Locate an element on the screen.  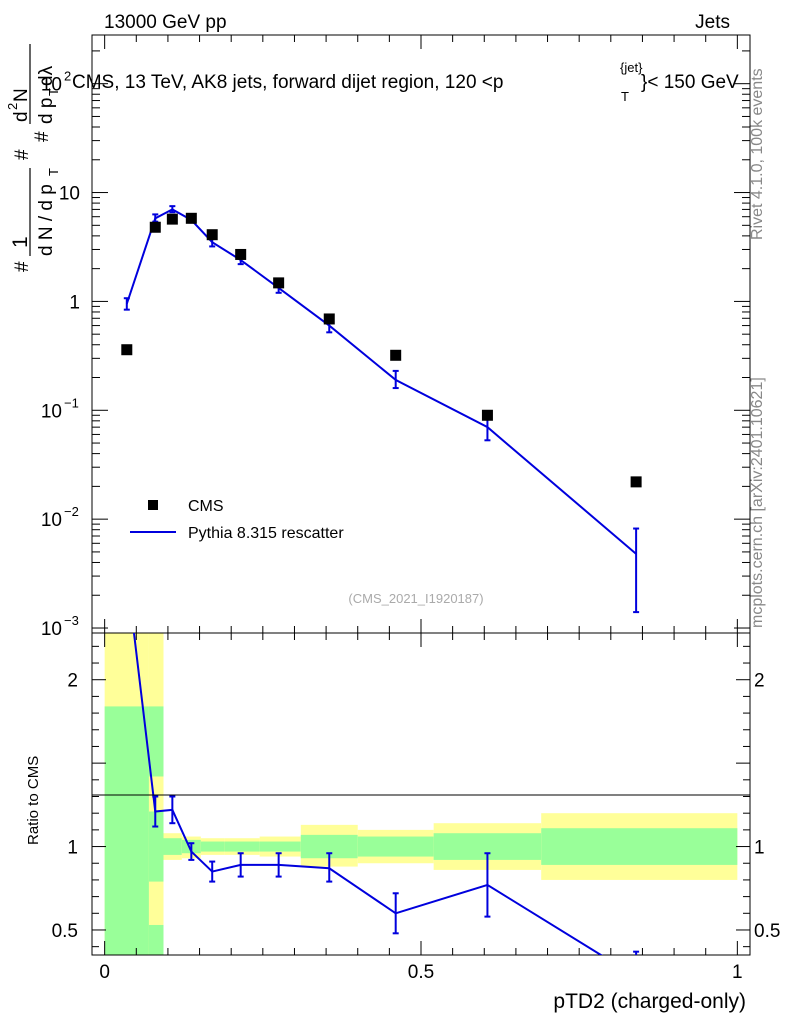
ylabel-frac2-den-tail: dλ is located at coordinates (46, 75).